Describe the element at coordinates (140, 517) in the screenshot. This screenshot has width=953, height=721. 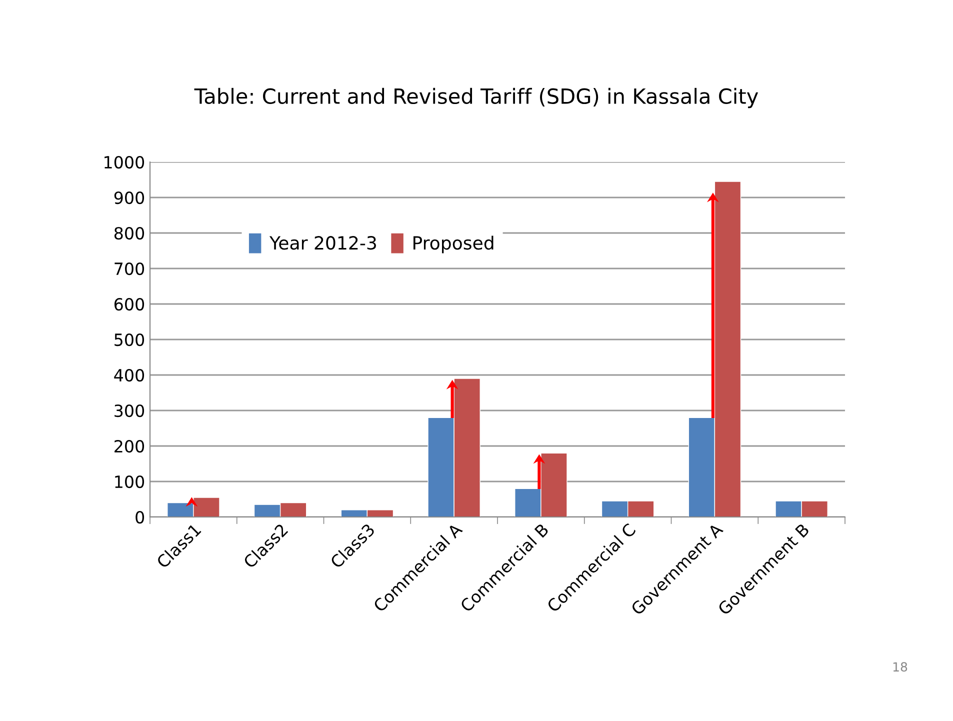
I see `y-tick-label: 0` at that location.